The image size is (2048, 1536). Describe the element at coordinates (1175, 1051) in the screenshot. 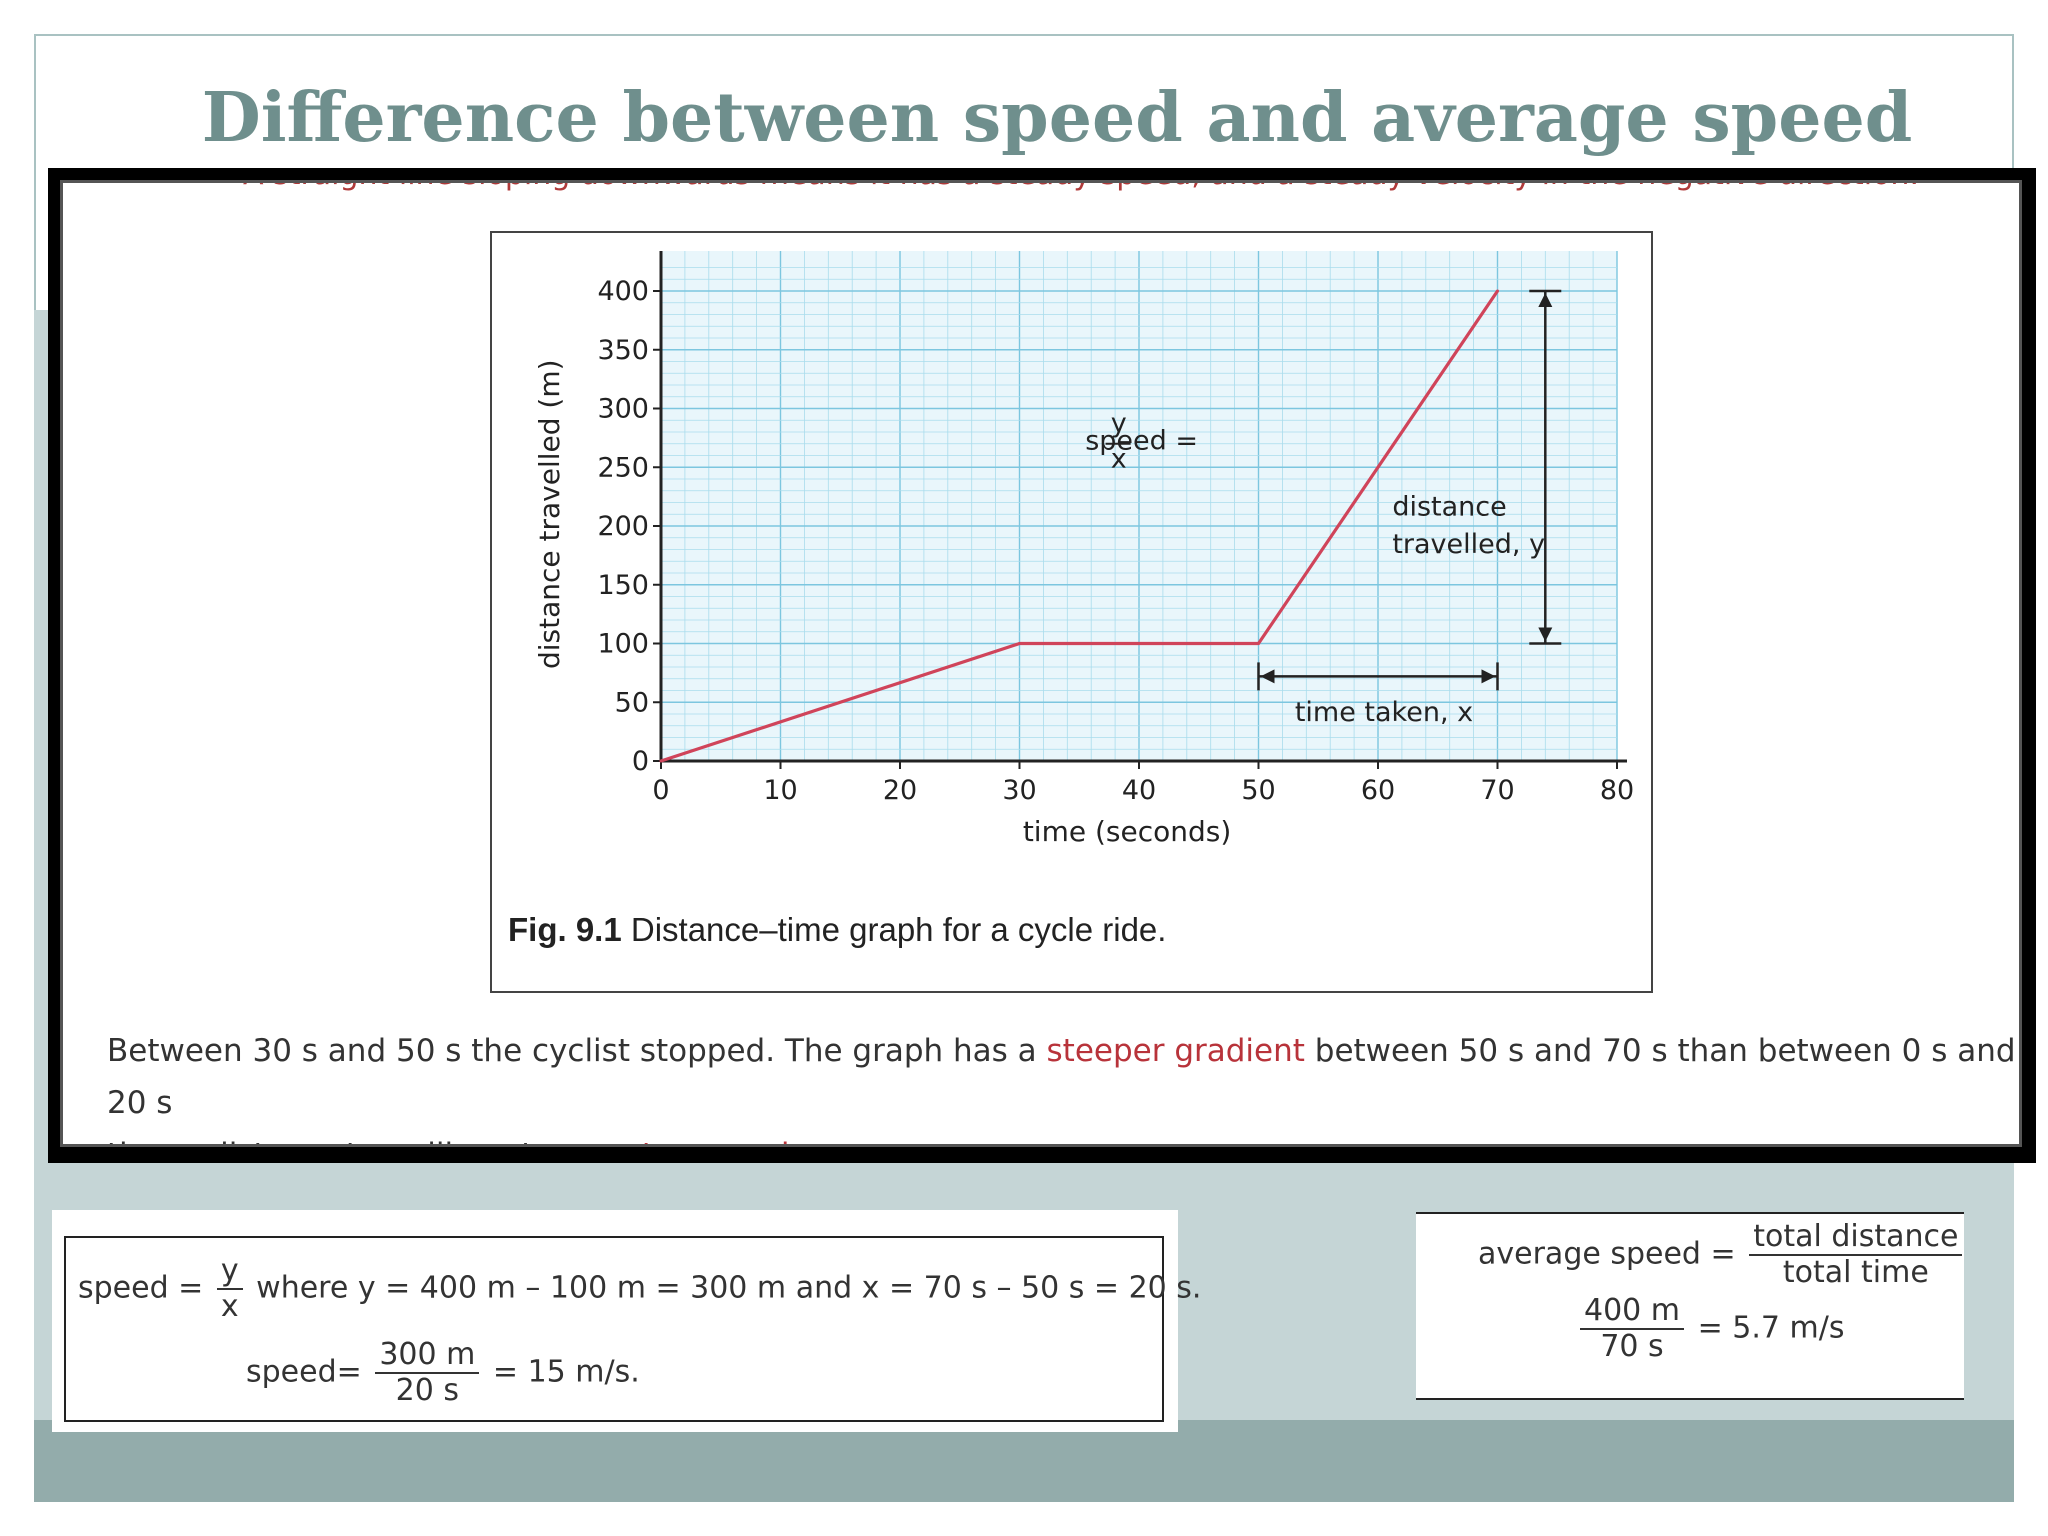

I see `highlight-steeper-gradient: steeper gradient` at that location.